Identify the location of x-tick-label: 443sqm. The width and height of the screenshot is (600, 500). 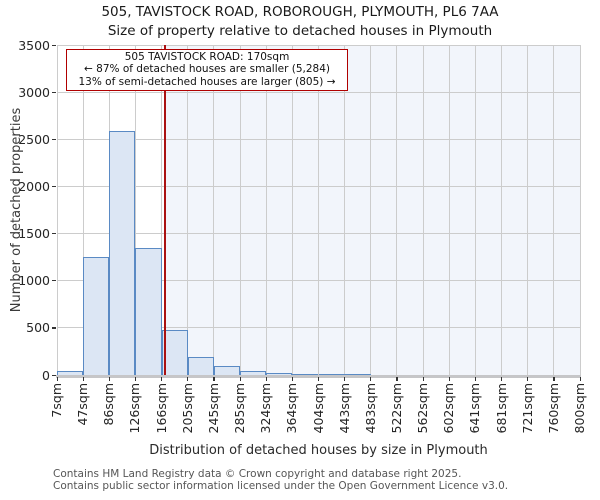
(344, 408).